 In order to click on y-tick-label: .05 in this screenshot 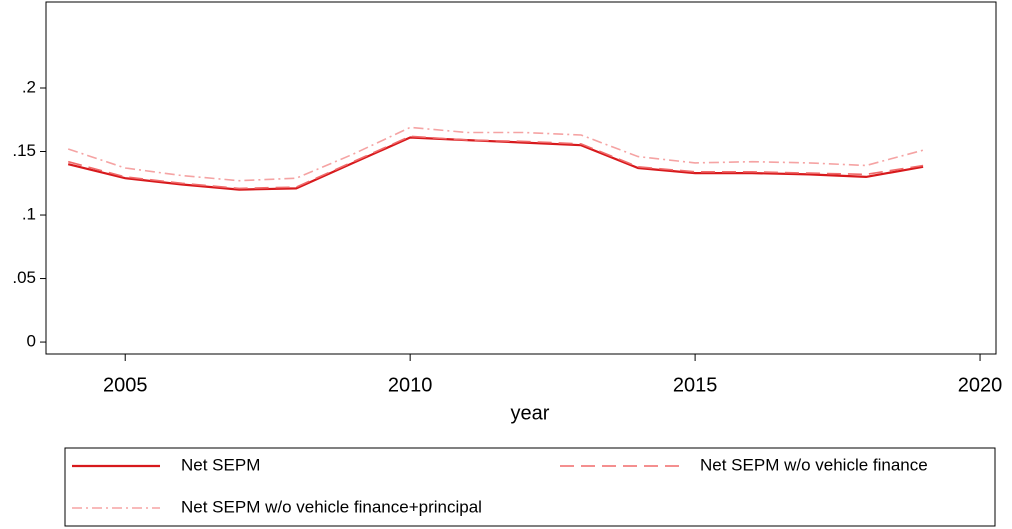, I will do `click(24, 277)`.